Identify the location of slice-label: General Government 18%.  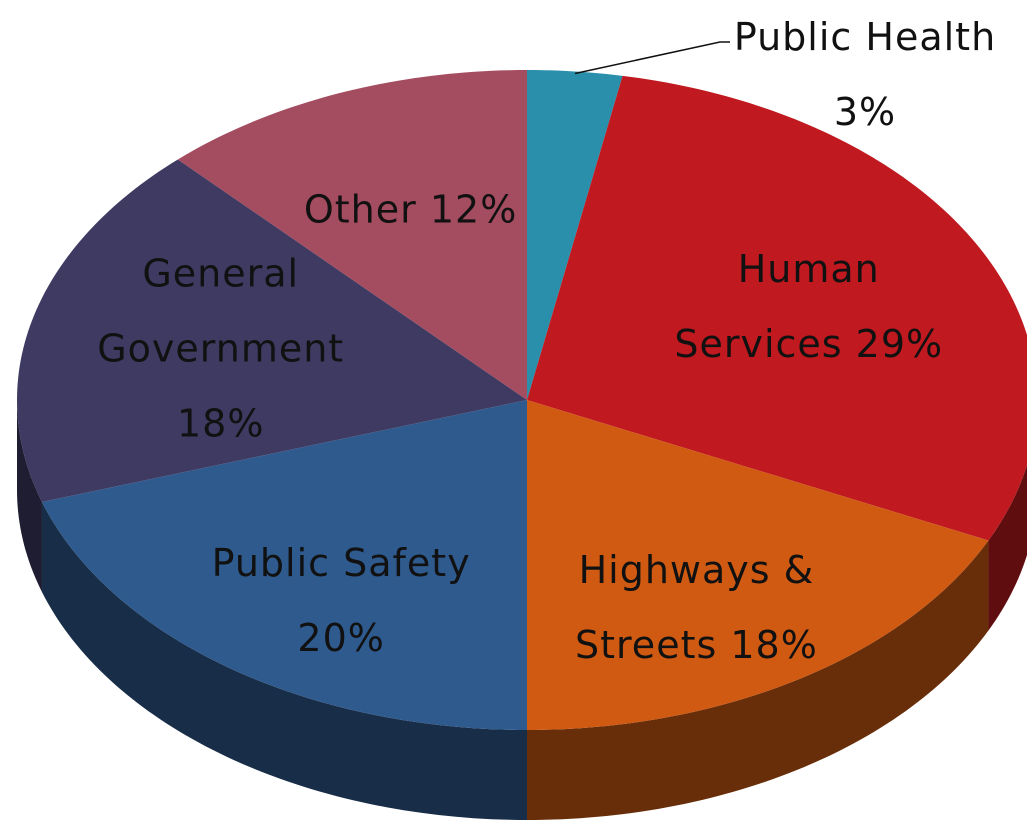
(221, 349).